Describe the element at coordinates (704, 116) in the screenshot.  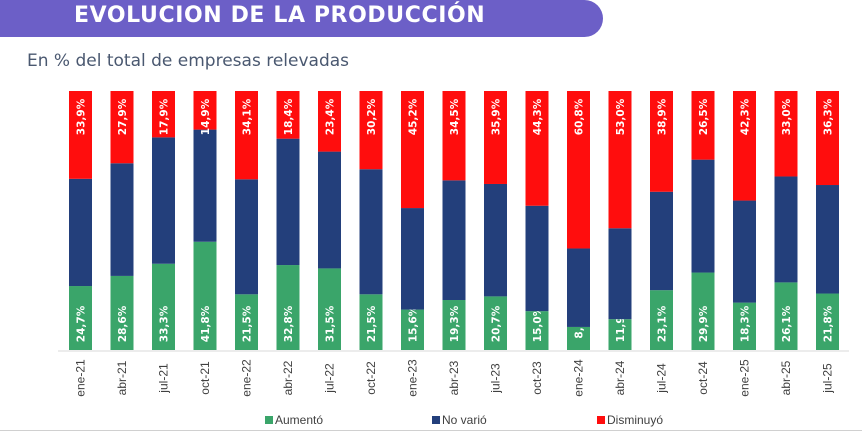
I see `data-label-disminuyo-oct-24: 26,5%` at that location.